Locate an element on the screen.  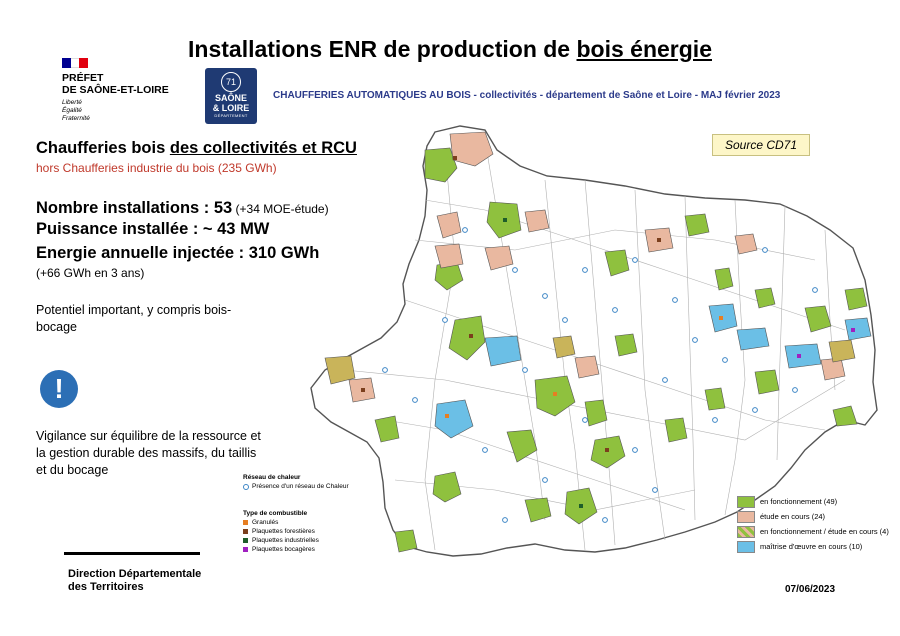
motto-liberte: Liberté is located at coordinates (72, 102).